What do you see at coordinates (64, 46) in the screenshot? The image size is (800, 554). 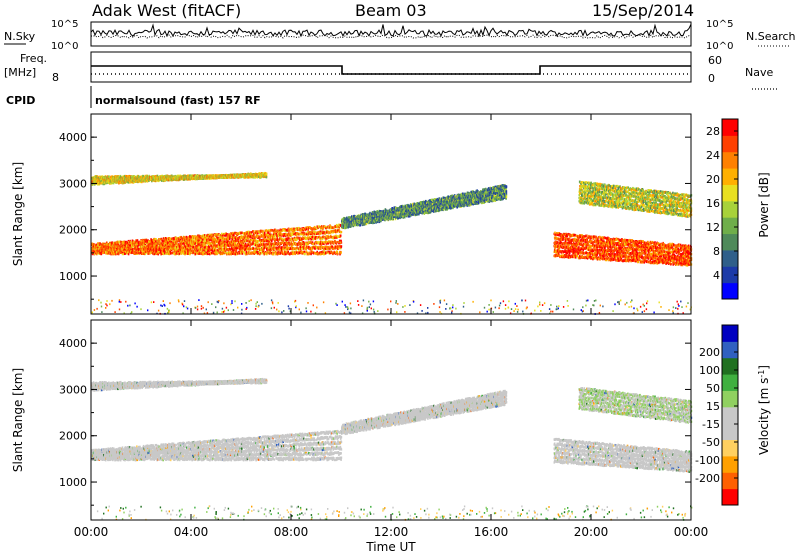 I see `noise-tick-left-low: 10^0` at bounding box center [64, 46].